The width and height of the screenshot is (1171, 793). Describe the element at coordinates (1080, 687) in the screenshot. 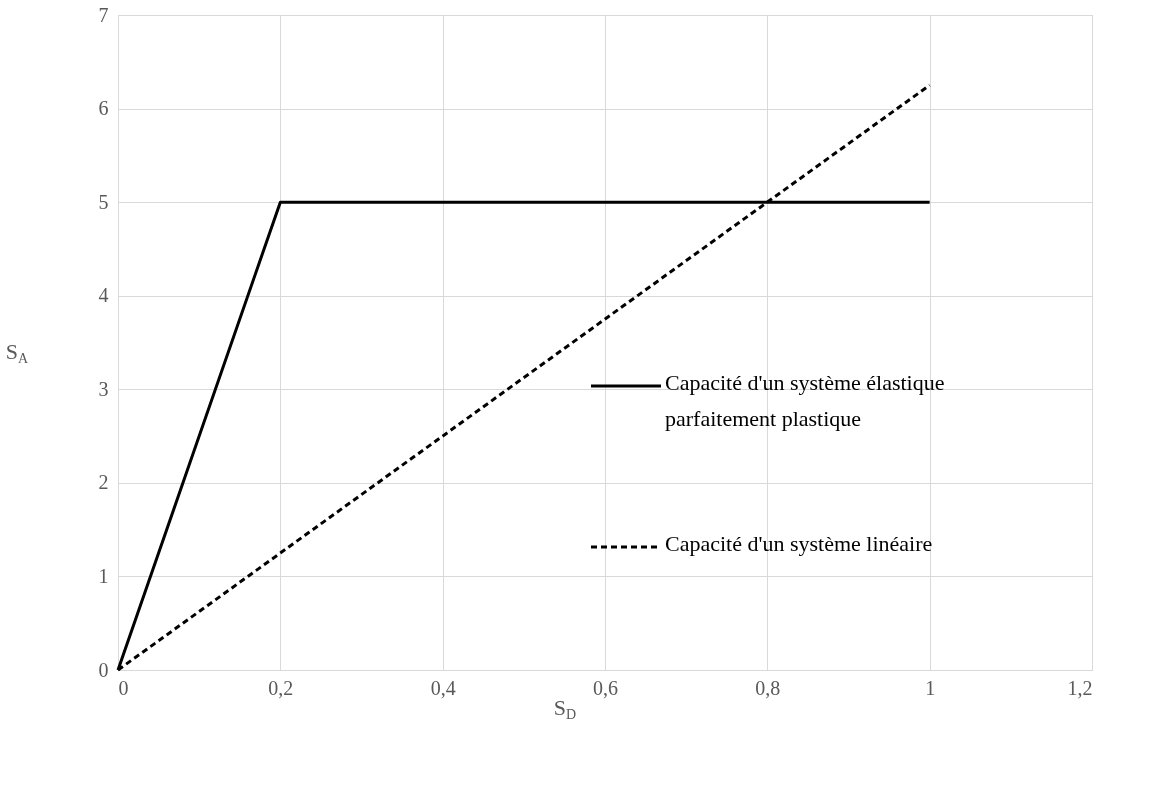

I see `x-tick-label: 1,2` at that location.